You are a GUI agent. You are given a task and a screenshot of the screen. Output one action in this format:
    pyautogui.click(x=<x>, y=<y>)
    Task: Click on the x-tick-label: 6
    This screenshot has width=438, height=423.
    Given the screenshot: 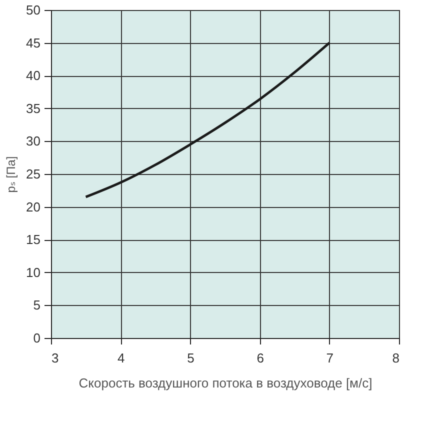 What is the action you would take?
    pyautogui.click(x=260, y=358)
    